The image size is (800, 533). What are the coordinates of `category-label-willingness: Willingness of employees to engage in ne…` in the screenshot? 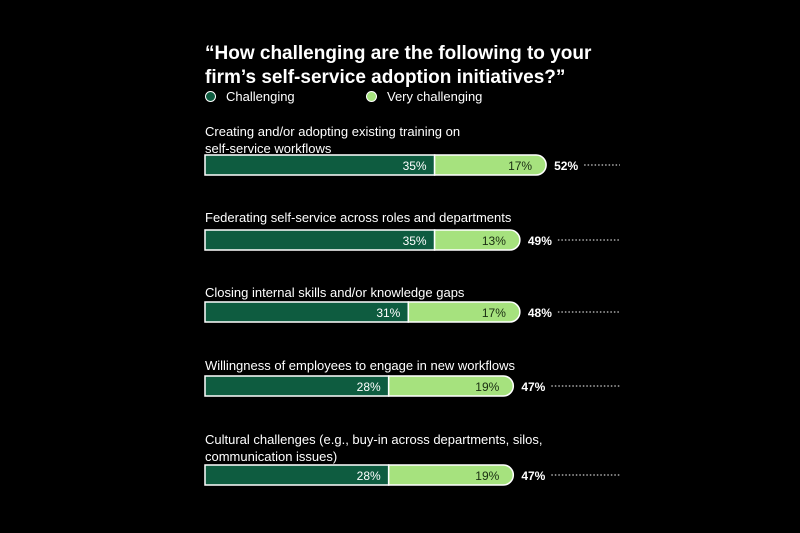 It's located at (360, 365).